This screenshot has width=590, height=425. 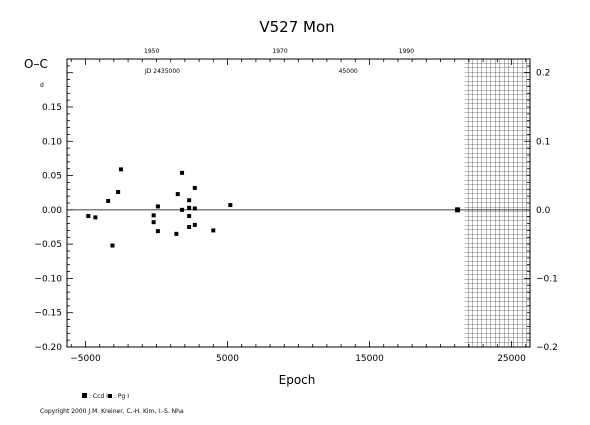 I want to click on y-axis-label: O–C, so click(x=36, y=64).